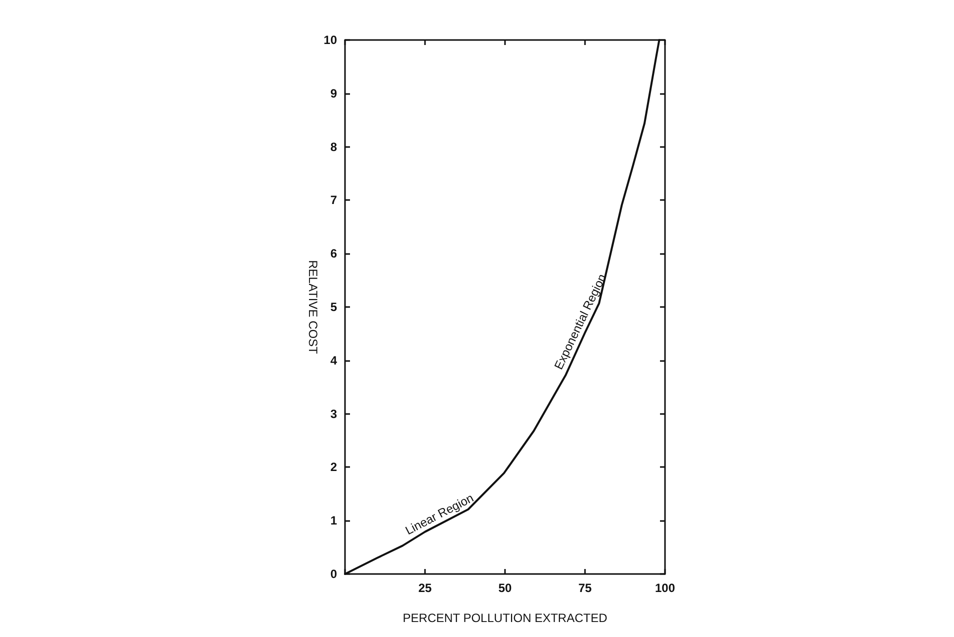  Describe the element at coordinates (334, 307) in the screenshot. I see `y-tick-label: 5` at that location.